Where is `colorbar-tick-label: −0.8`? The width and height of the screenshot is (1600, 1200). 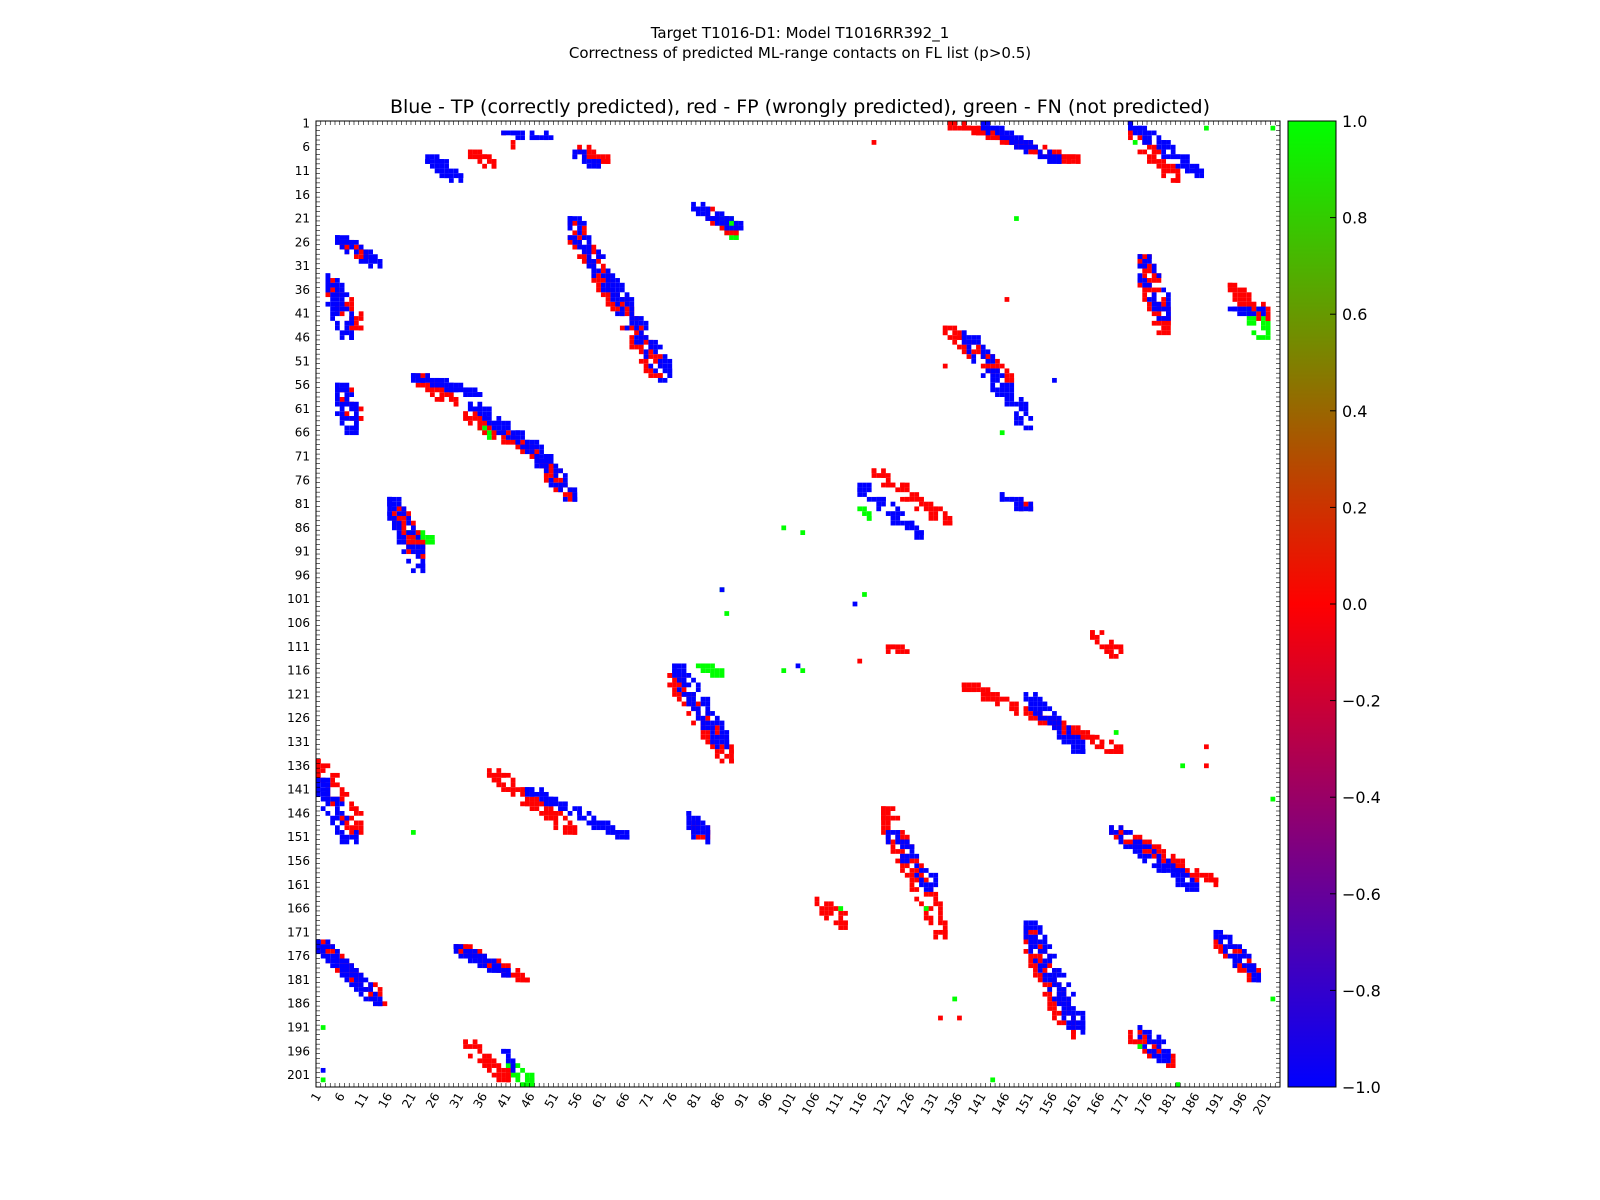 colorbar-tick-label: −0.8 is located at coordinates (1361, 990).